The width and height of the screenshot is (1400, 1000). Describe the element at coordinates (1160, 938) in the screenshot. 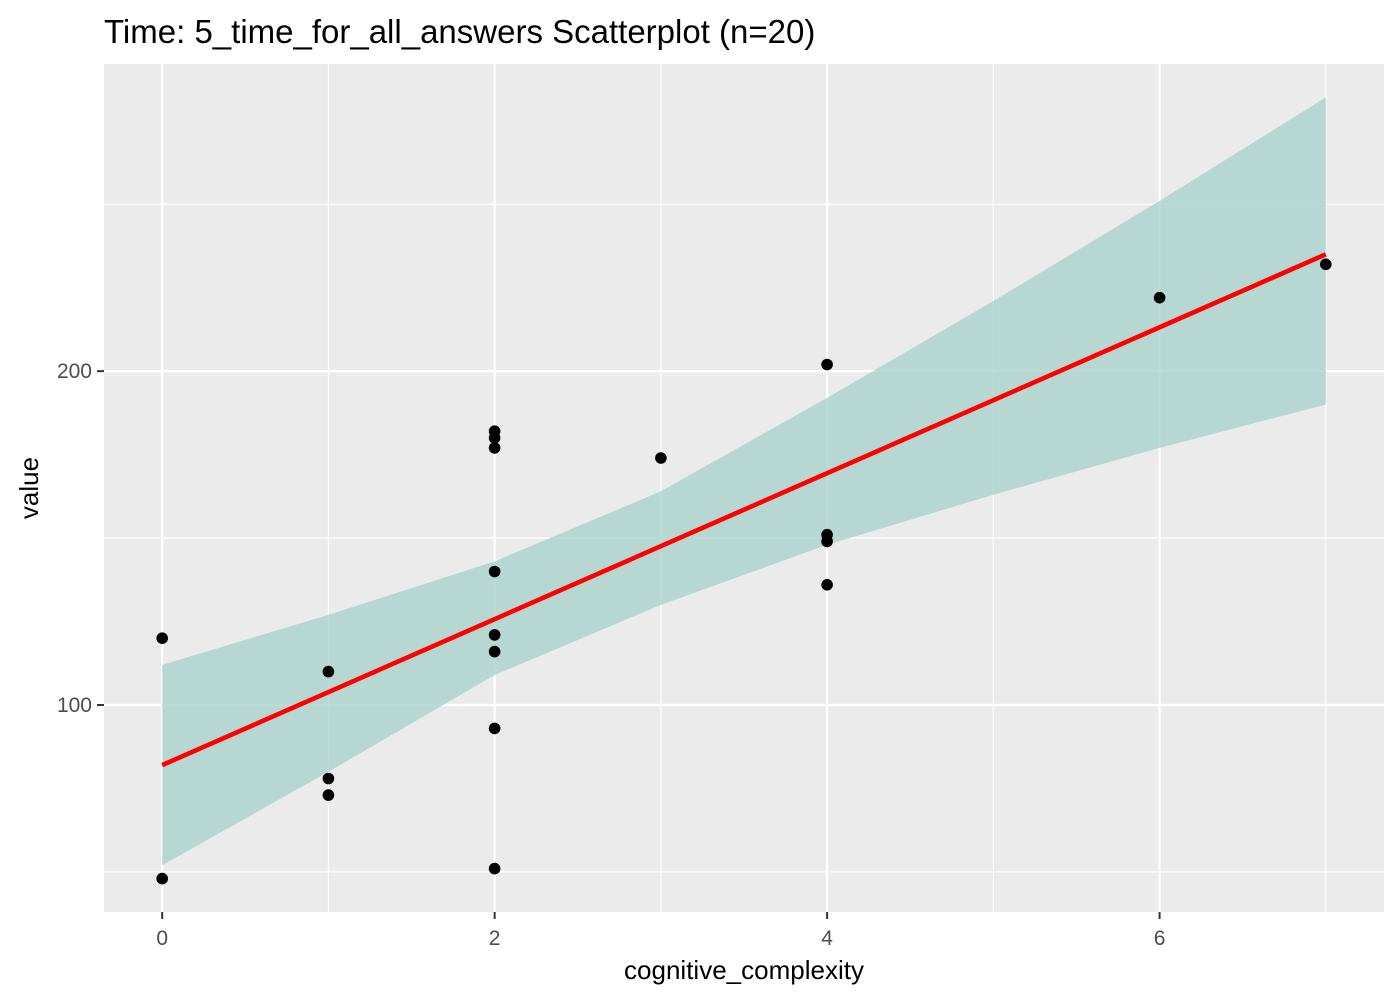

I see `x-tick-label: 6` at that location.